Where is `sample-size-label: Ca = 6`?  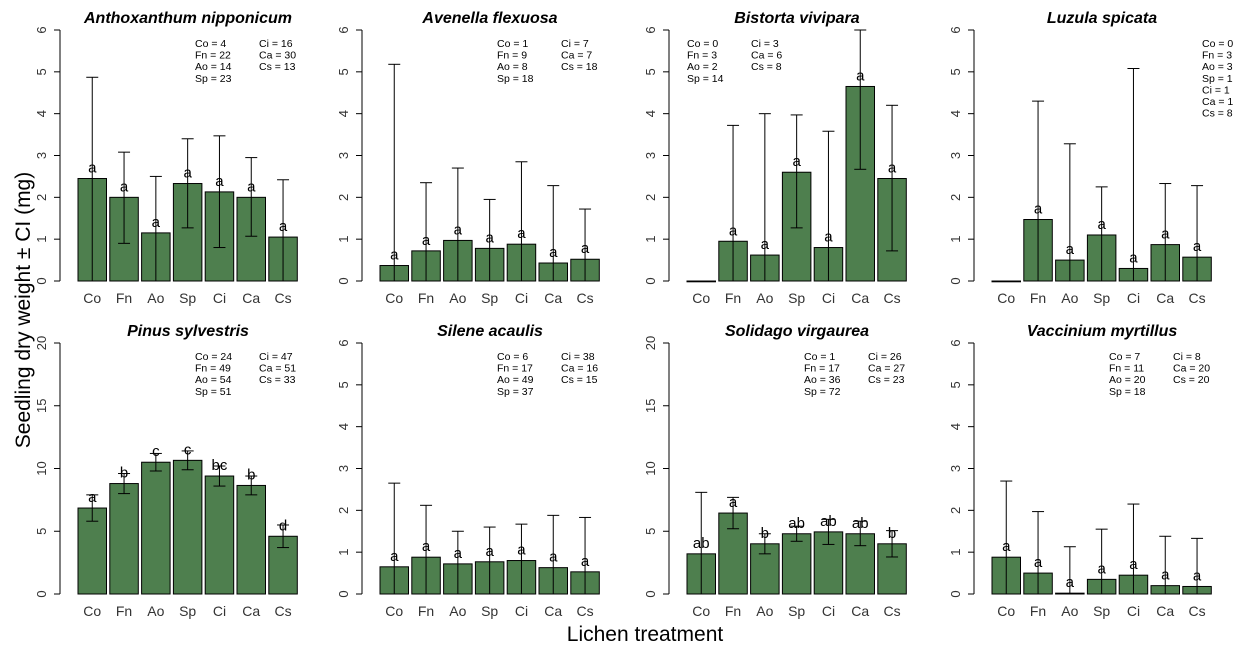 sample-size-label: Ca = 6 is located at coordinates (766, 56).